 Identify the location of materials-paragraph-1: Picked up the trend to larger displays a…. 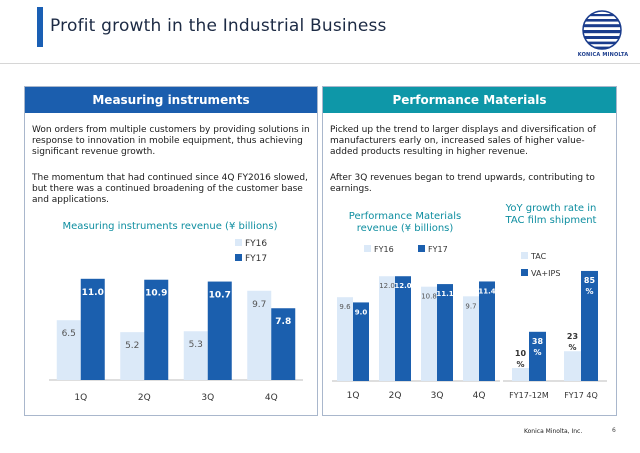
(463, 141).